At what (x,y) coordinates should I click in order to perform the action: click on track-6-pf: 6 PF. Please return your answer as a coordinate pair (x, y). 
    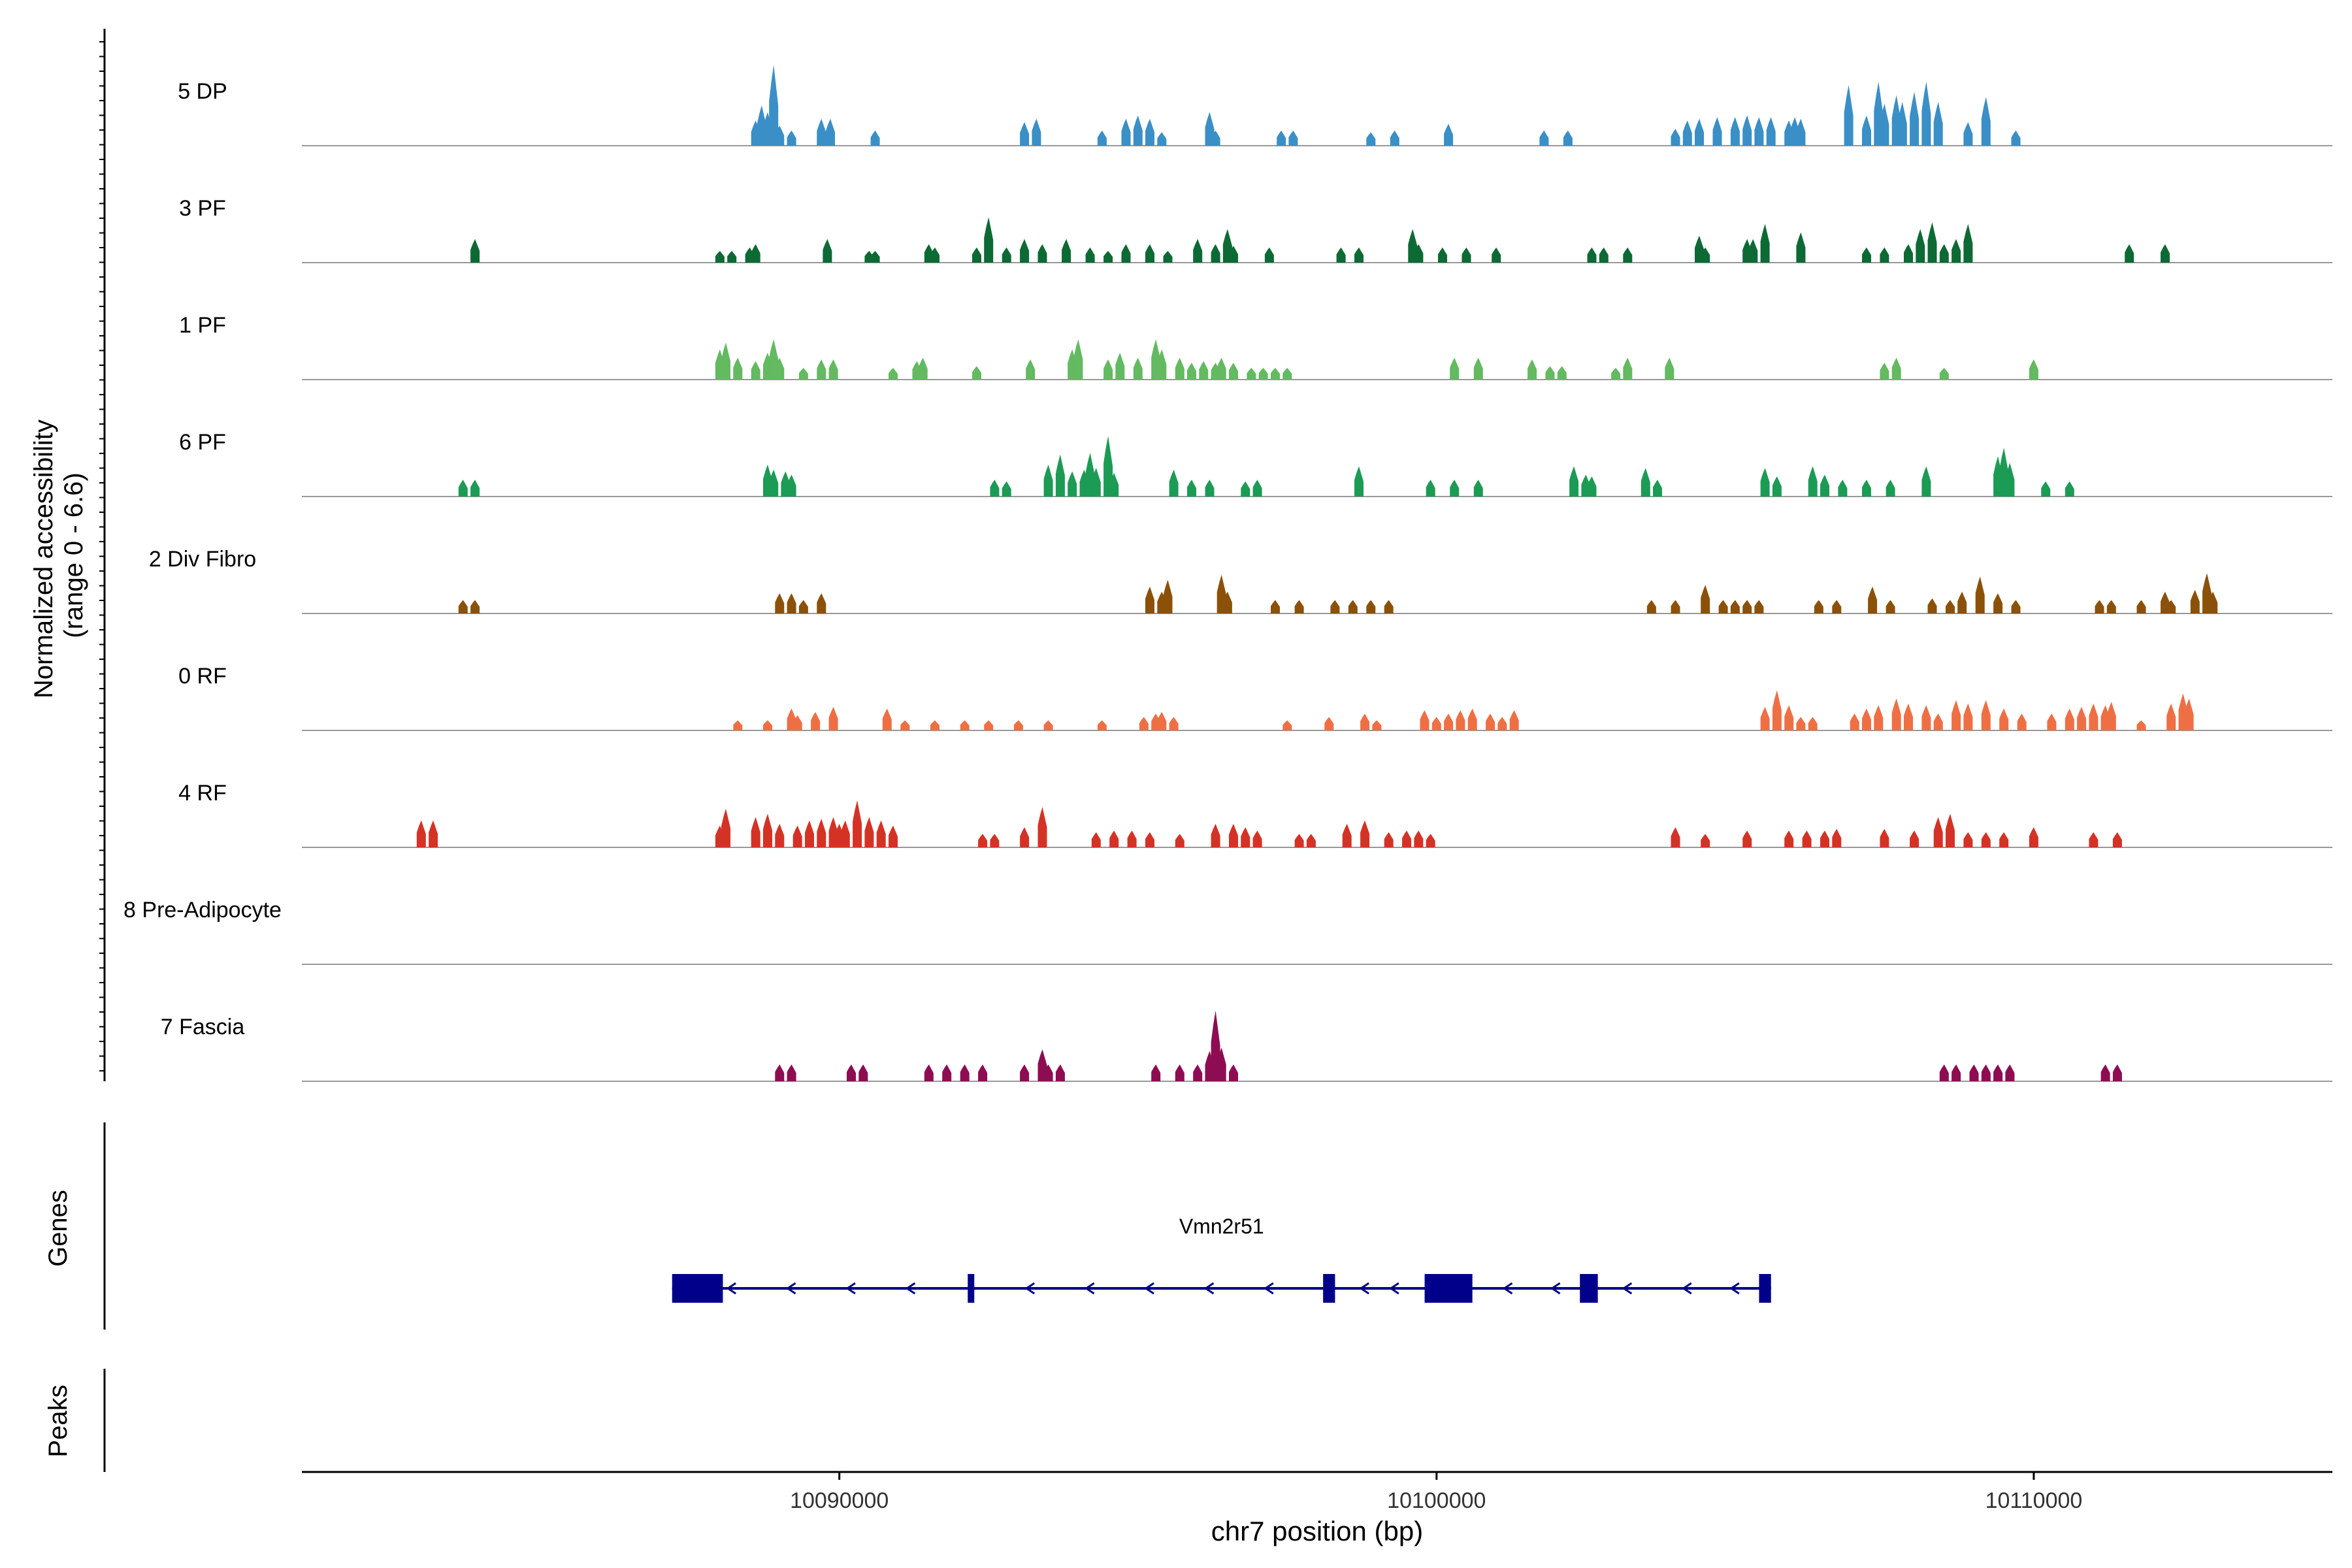
    Looking at the image, I should click on (1255, 463).